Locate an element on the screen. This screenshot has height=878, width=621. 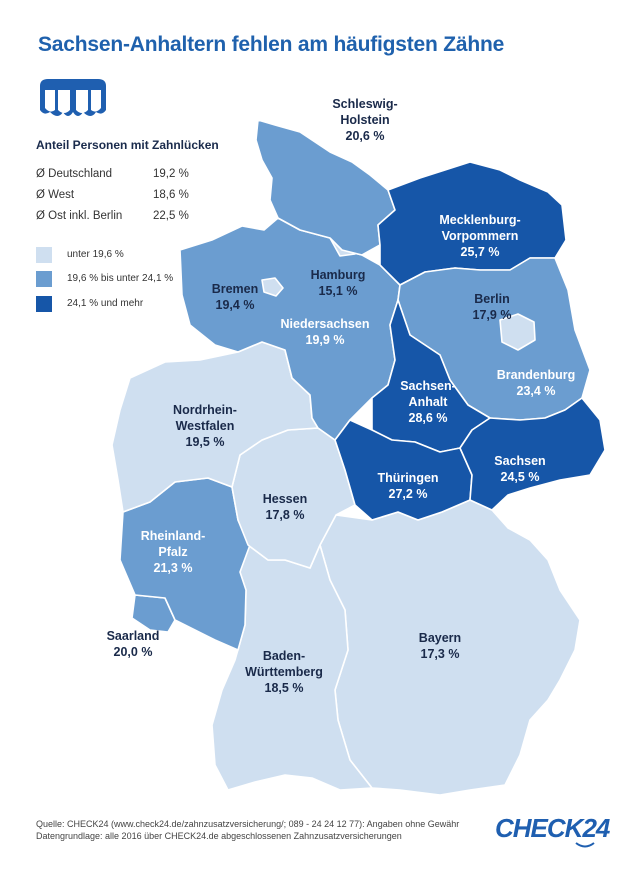
region-name: Bremen is located at coordinates (235, 289).